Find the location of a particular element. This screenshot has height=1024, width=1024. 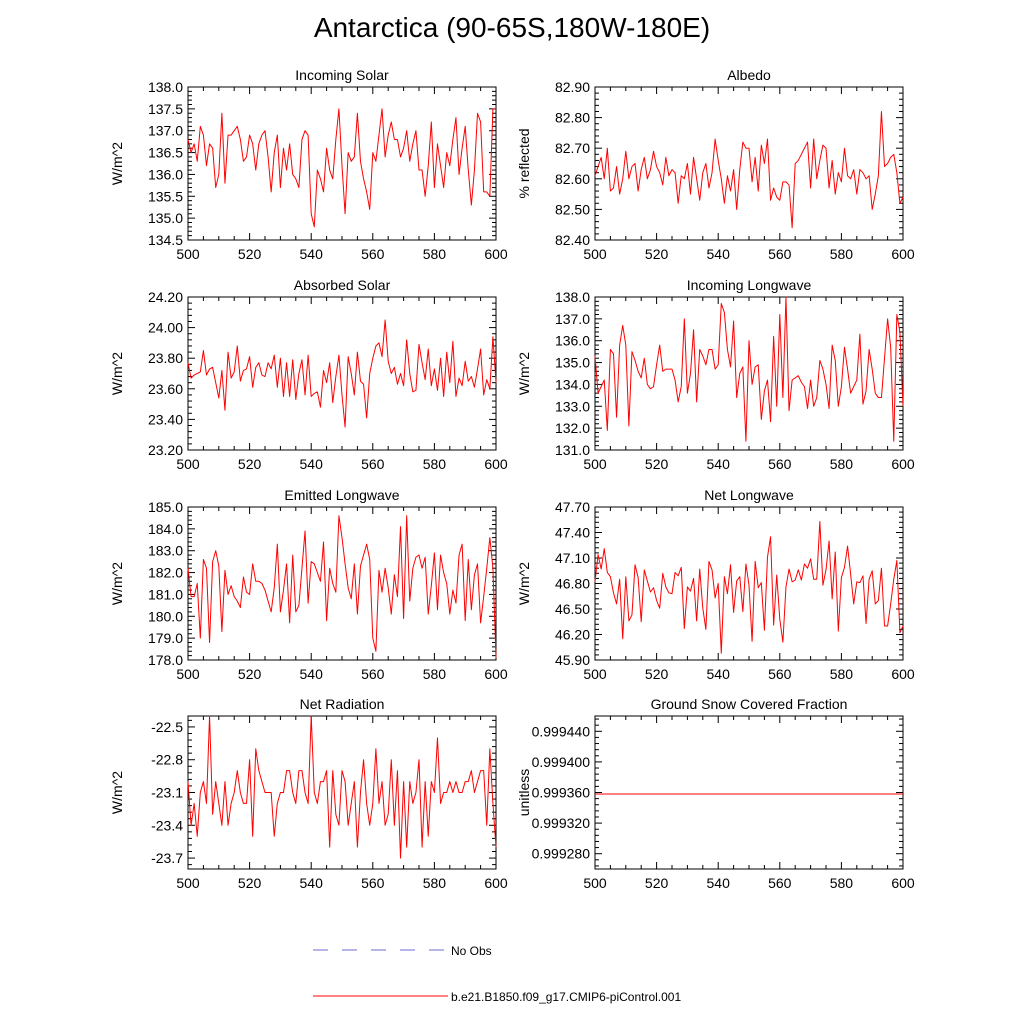

y-tick-label: 185.0 is located at coordinates (165, 507).